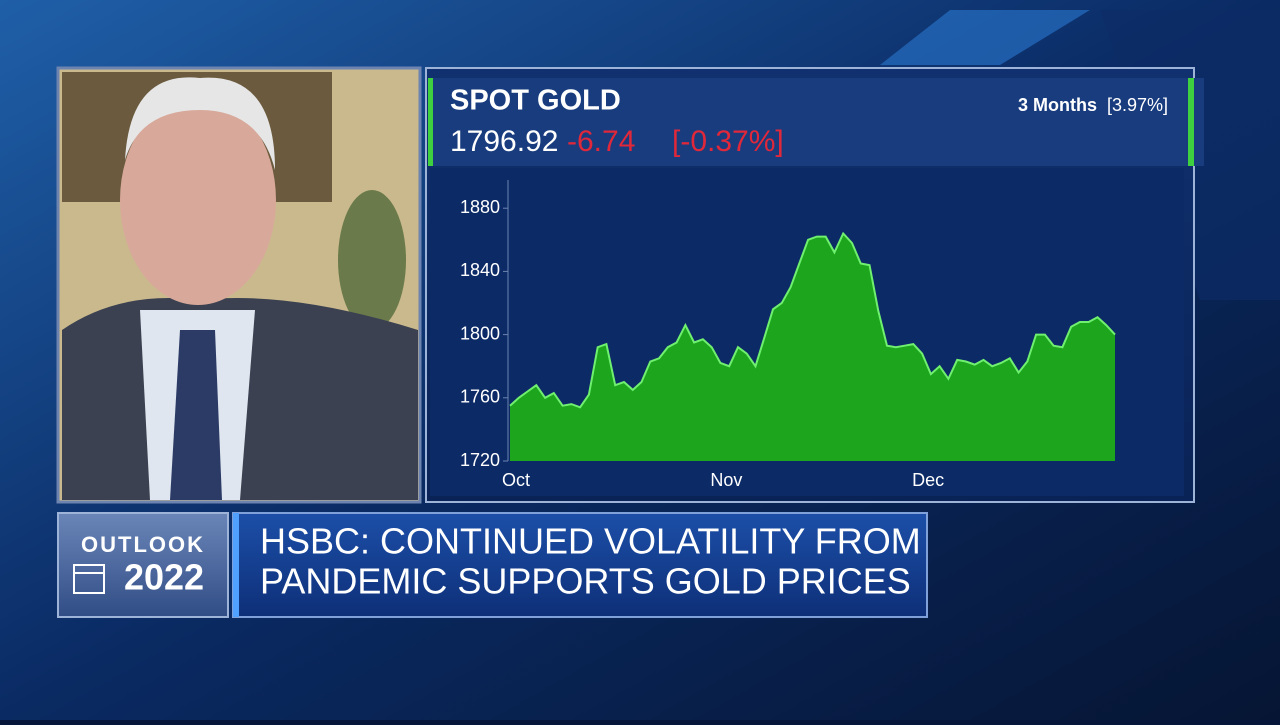 Image resolution: width=1280 pixels, height=725 pixels. Describe the element at coordinates (726, 480) in the screenshot. I see `x-tick-label: Nov` at that location.